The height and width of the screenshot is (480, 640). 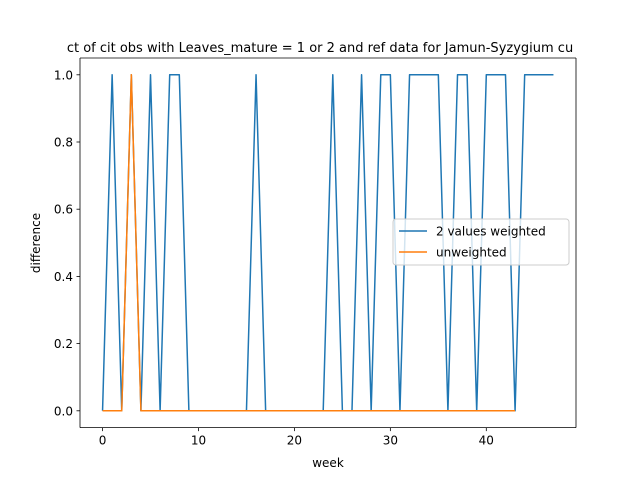 I want to click on x-axis-label: week, so click(x=328, y=463).